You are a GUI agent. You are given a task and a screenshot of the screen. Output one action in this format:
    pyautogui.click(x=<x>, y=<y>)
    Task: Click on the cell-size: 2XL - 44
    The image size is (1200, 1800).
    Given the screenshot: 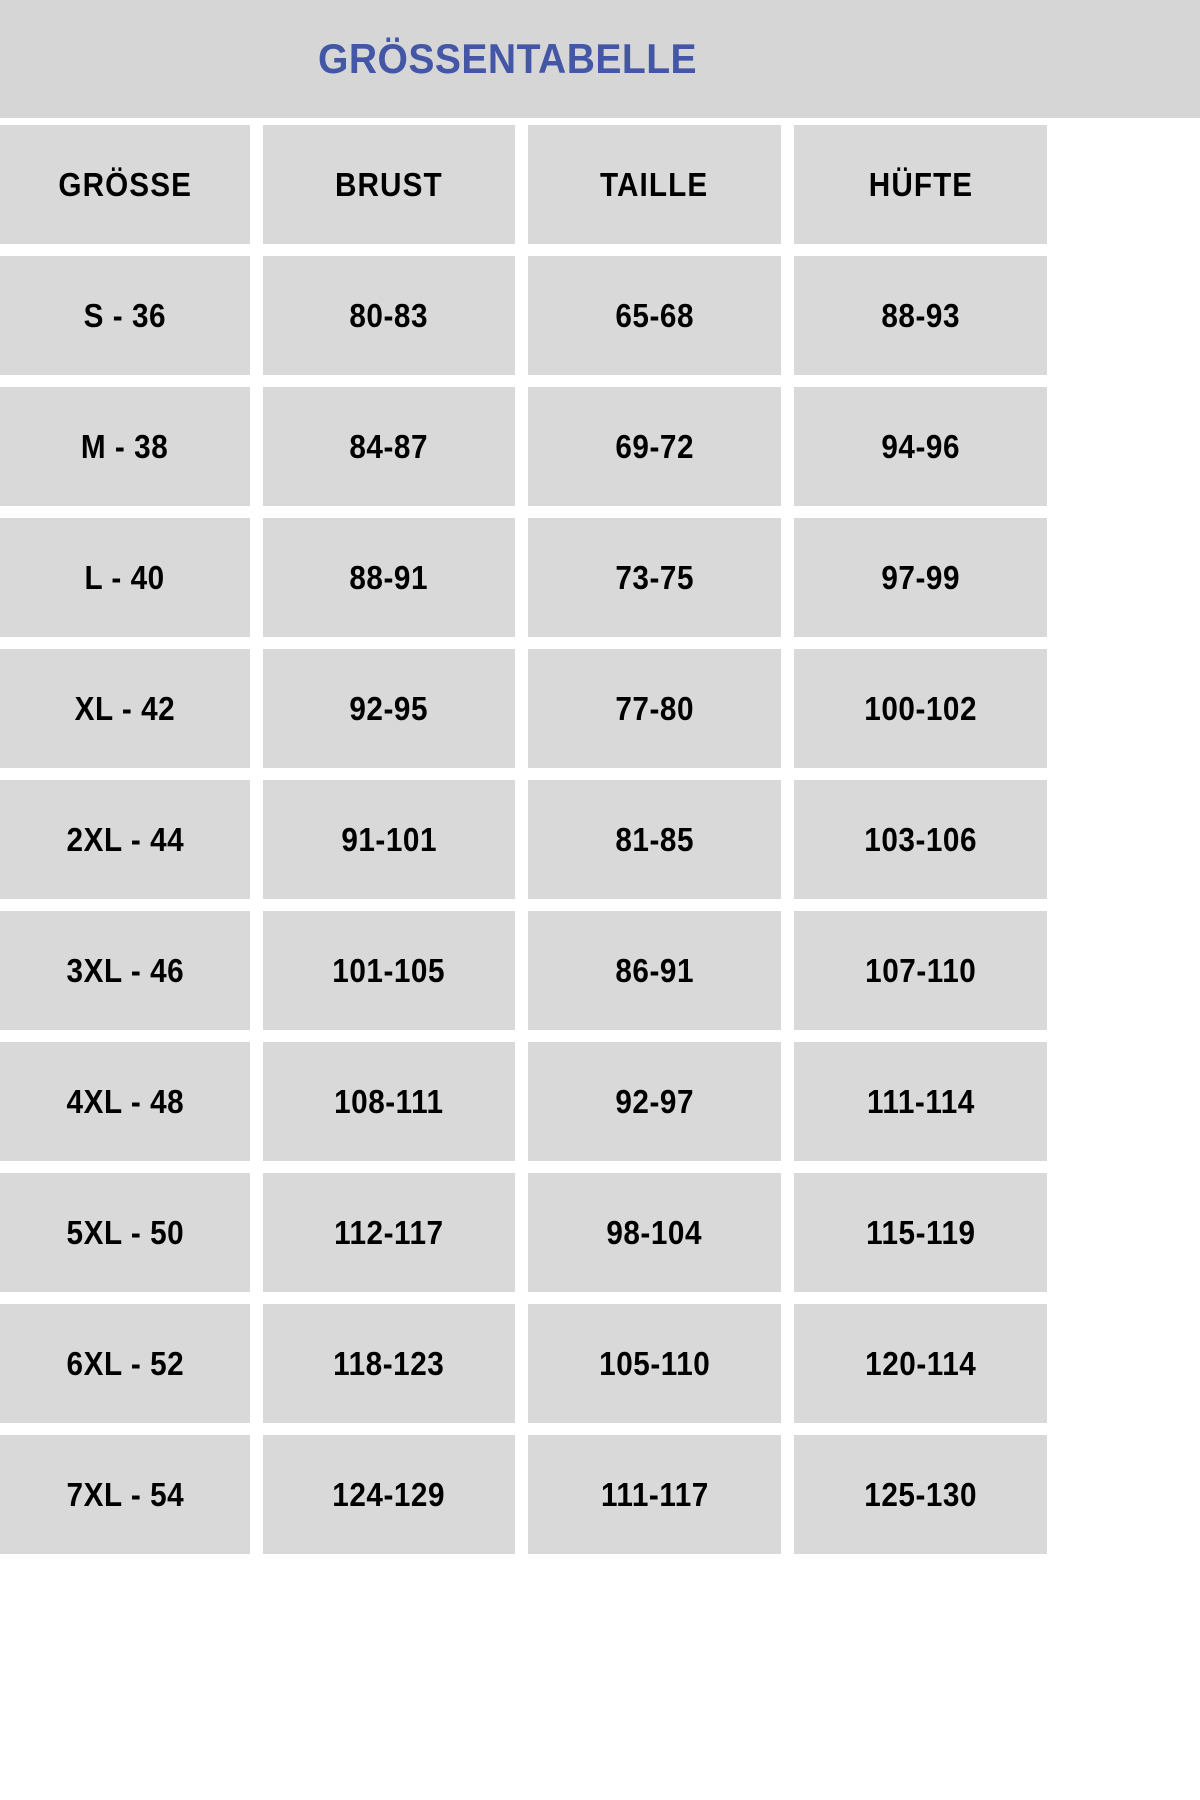 What is the action you would take?
    pyautogui.click(x=125, y=839)
    